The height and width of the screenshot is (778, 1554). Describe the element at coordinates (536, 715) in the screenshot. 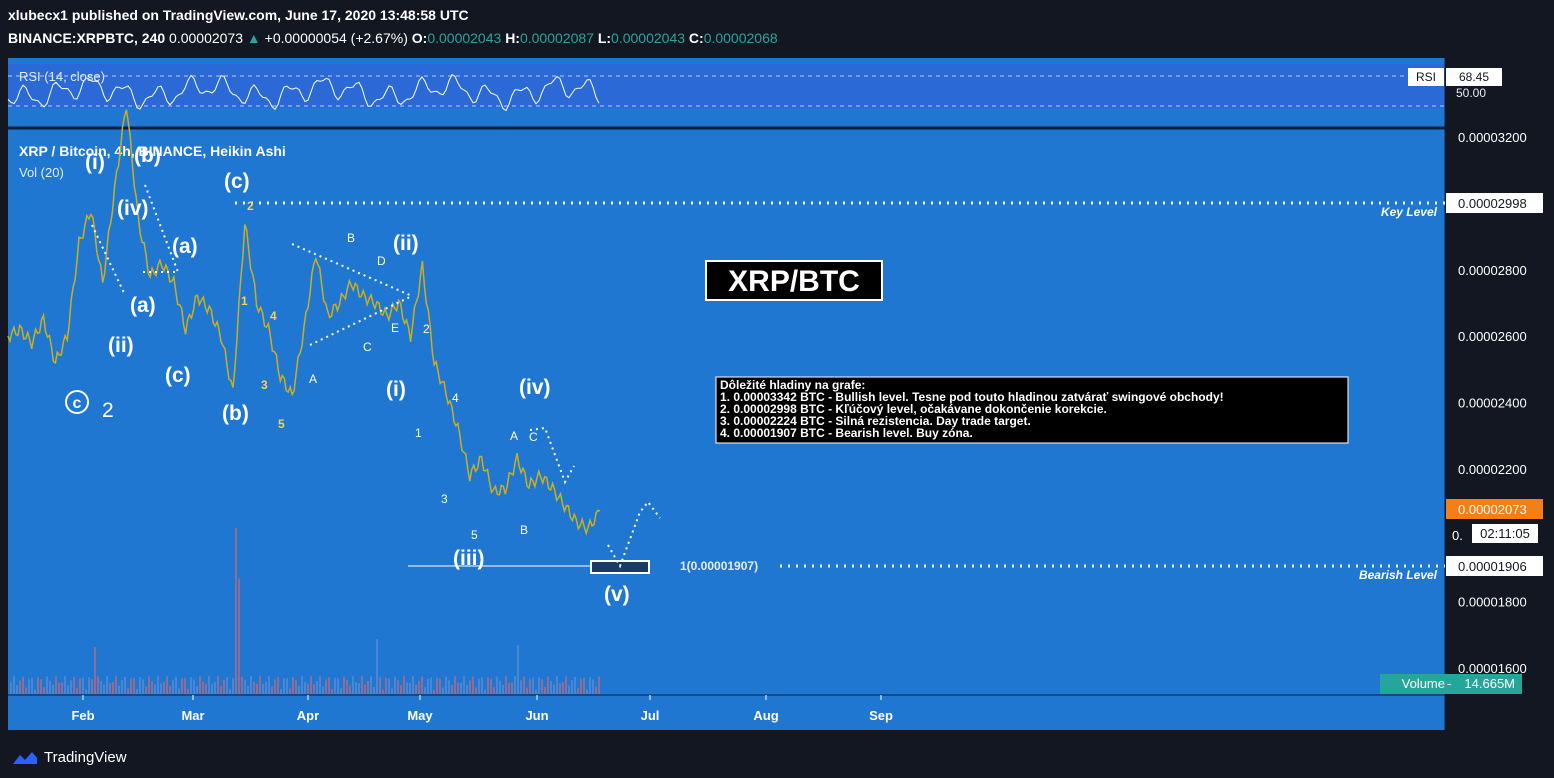

I see `x-tick-label: Jun` at that location.